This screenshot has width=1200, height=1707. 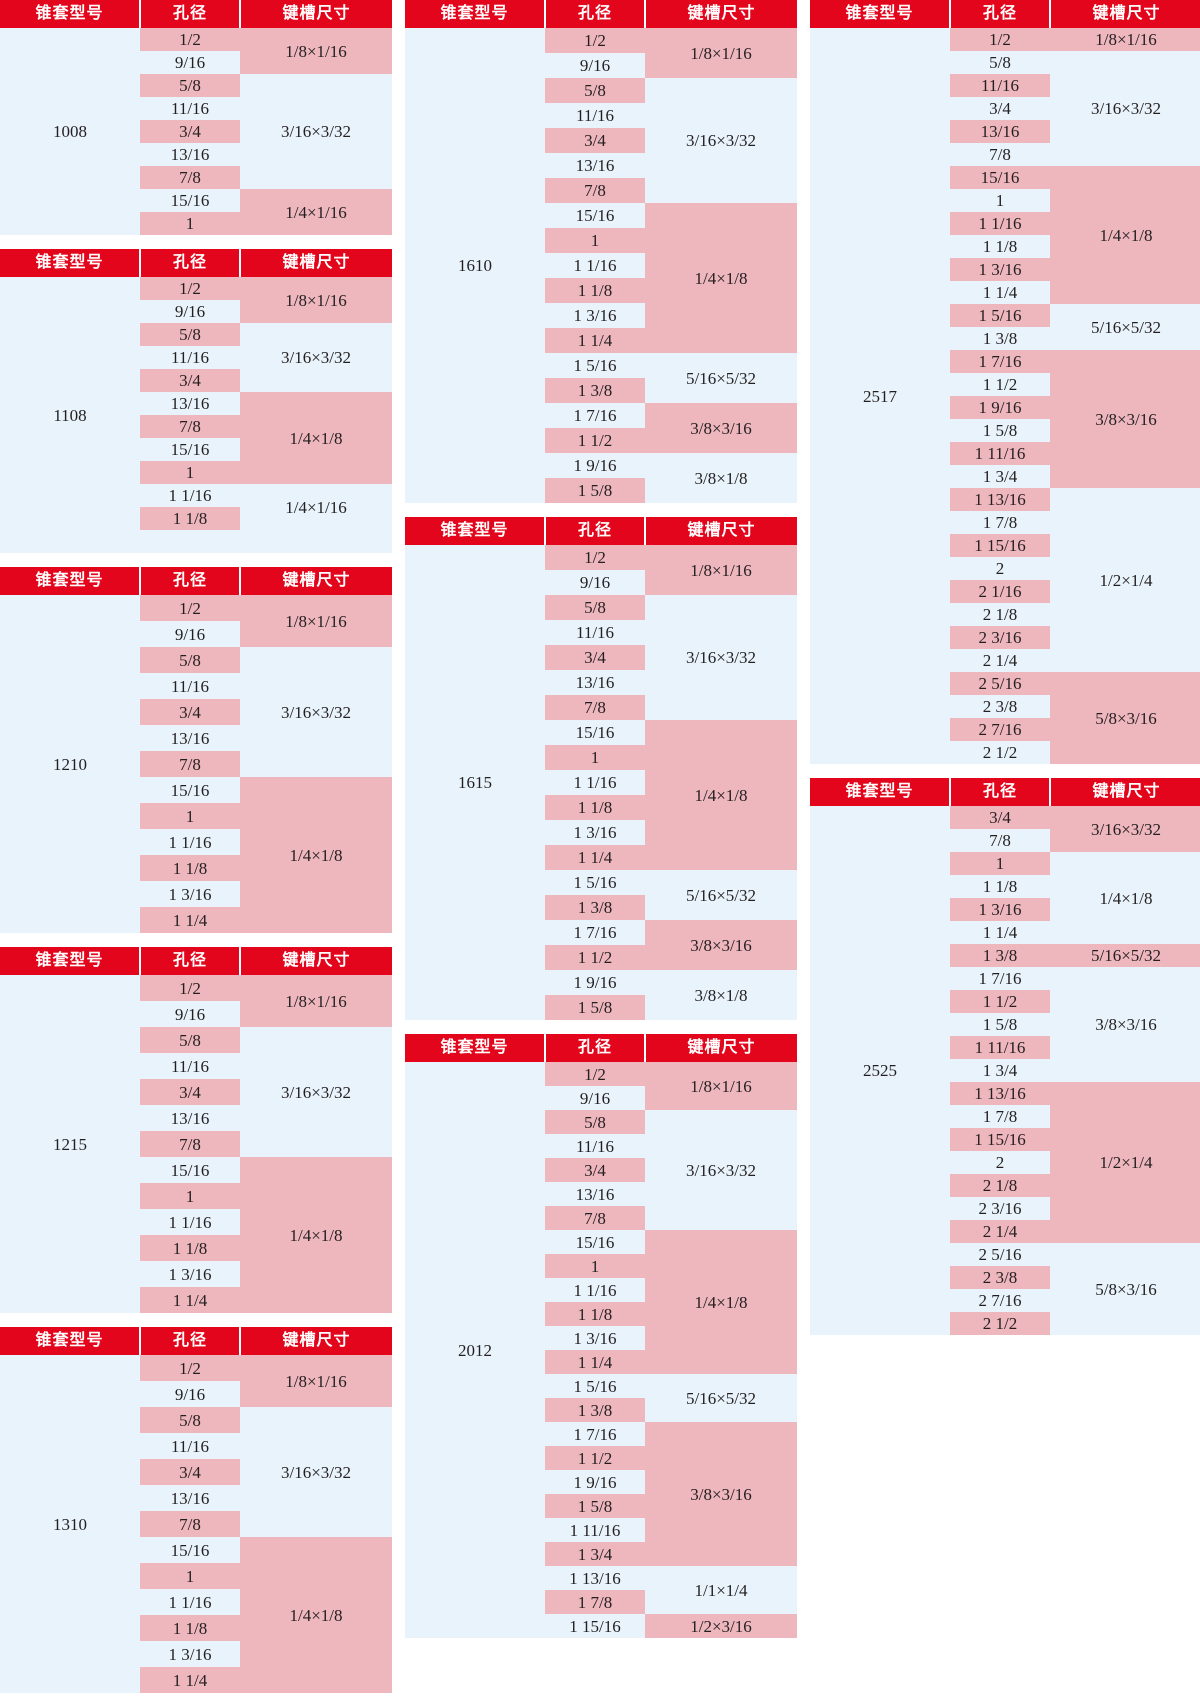 I want to click on table-row: 1 13/16 1/2×1/4, so click(x=1005, y=1162).